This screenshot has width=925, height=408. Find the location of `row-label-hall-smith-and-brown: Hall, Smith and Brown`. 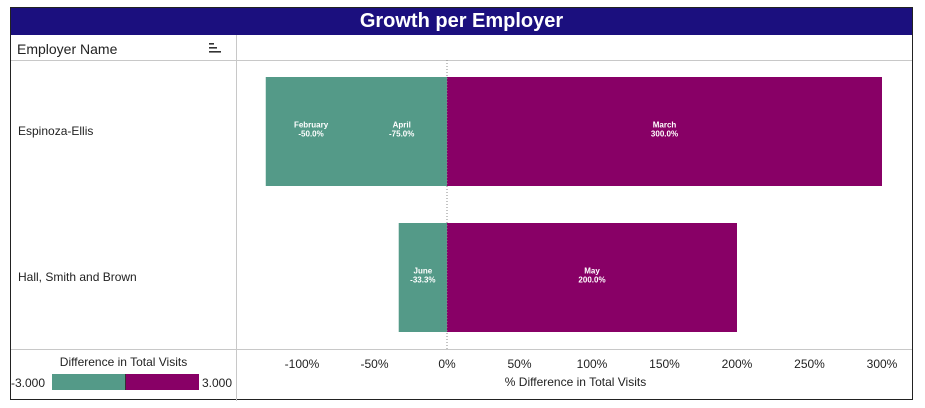

row-label-hall-smith-and-brown: Hall, Smith and Brown is located at coordinates (77, 277).